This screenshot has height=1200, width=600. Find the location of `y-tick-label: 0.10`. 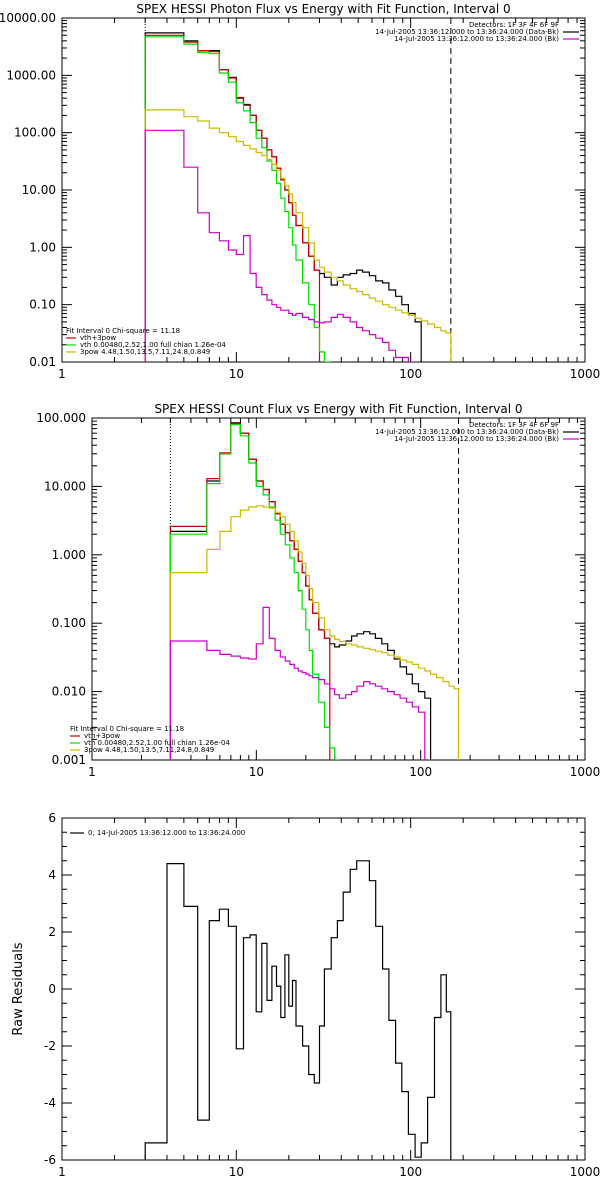

y-tick-label: 0.10 is located at coordinates (42, 305).